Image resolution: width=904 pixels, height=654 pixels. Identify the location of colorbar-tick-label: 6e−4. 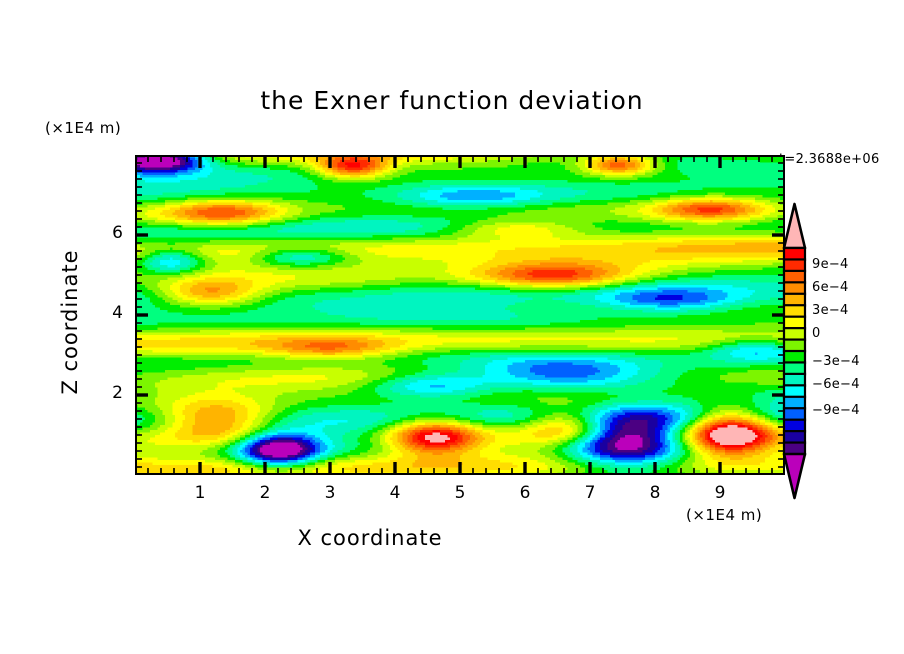
(830, 288).